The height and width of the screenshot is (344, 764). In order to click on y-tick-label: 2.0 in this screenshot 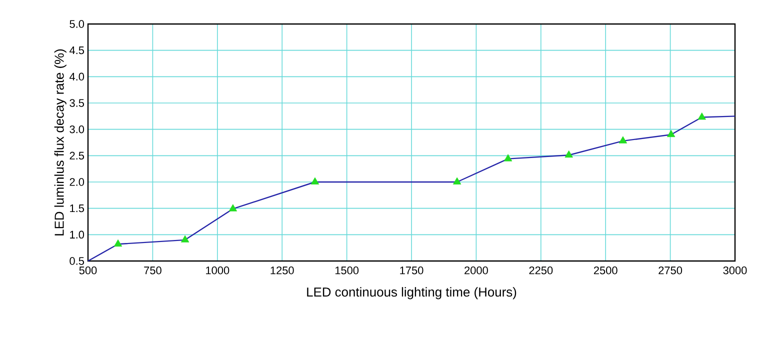, I will do `click(77, 182)`.